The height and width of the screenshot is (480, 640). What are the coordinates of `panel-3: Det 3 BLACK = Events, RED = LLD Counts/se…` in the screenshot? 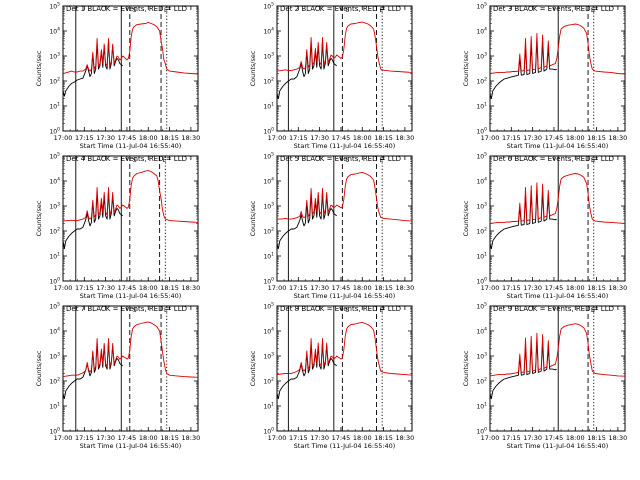 It's located at (544, 76).